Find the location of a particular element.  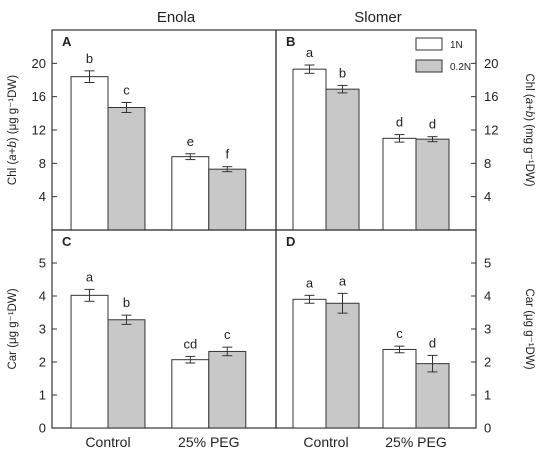

significance-letter-a-0-0: b is located at coordinates (89, 58).